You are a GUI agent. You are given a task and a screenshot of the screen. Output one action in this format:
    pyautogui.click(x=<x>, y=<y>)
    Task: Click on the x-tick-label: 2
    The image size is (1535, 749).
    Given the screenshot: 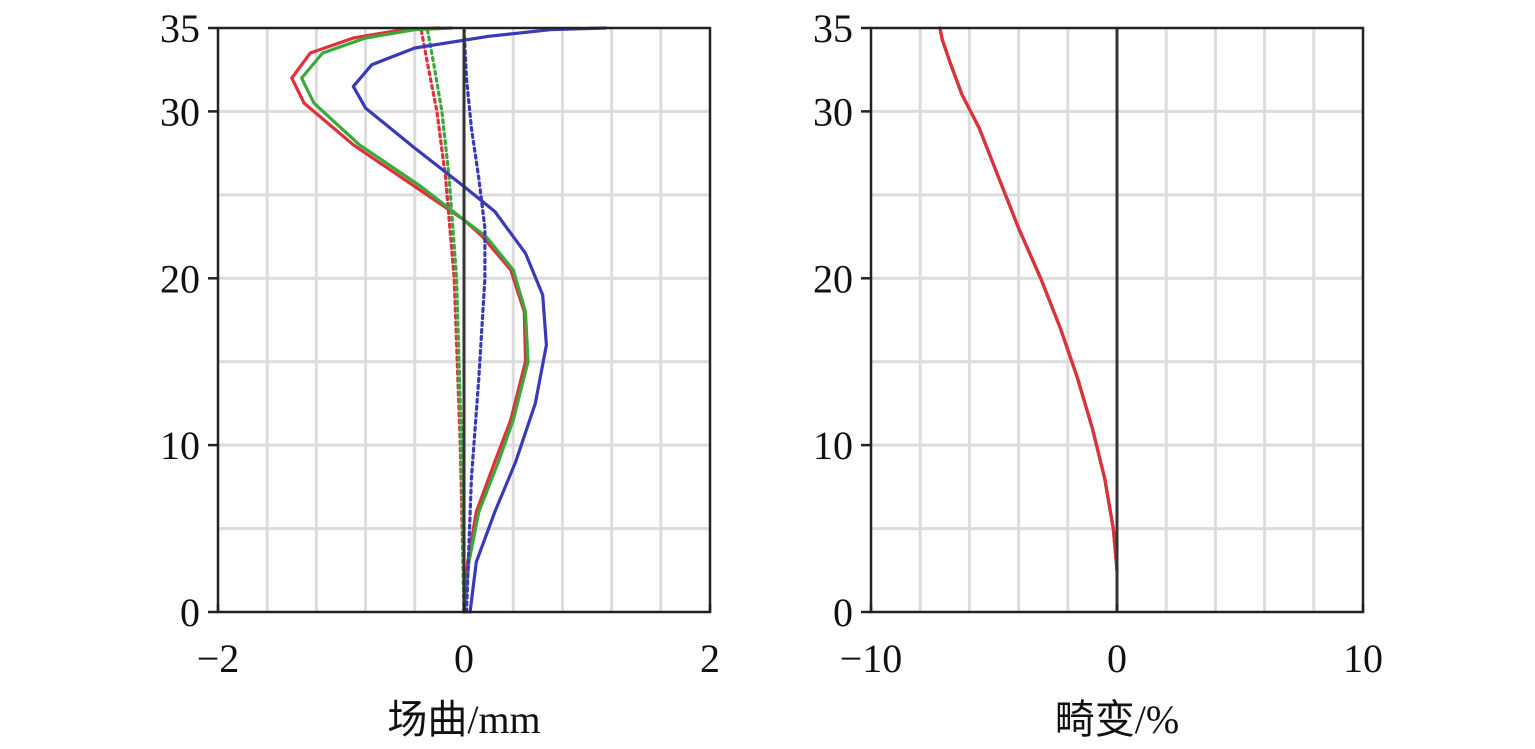 What is the action you would take?
    pyautogui.click(x=710, y=658)
    